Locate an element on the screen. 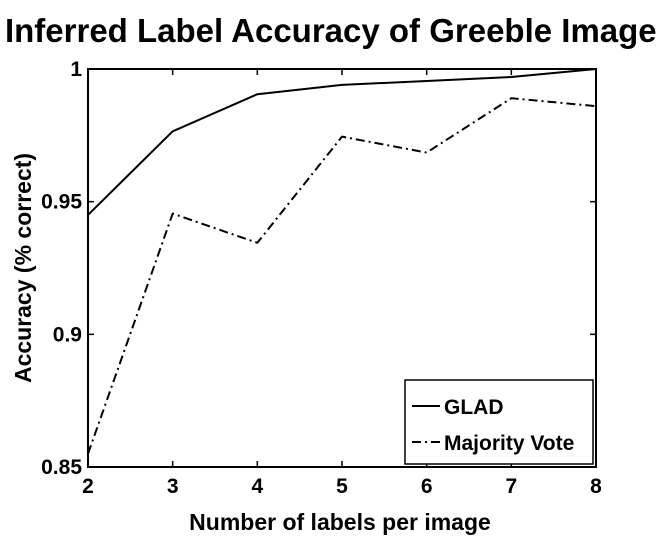  x-tick-label: 2 is located at coordinates (88, 486).